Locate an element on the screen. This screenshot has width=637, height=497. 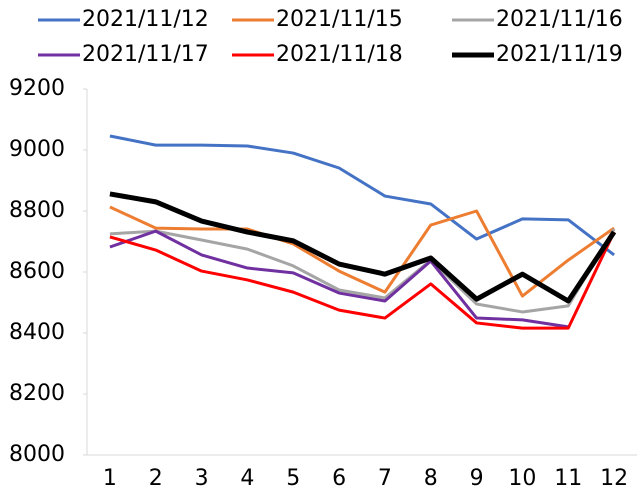
x-tick-label: 1 is located at coordinates (110, 478).